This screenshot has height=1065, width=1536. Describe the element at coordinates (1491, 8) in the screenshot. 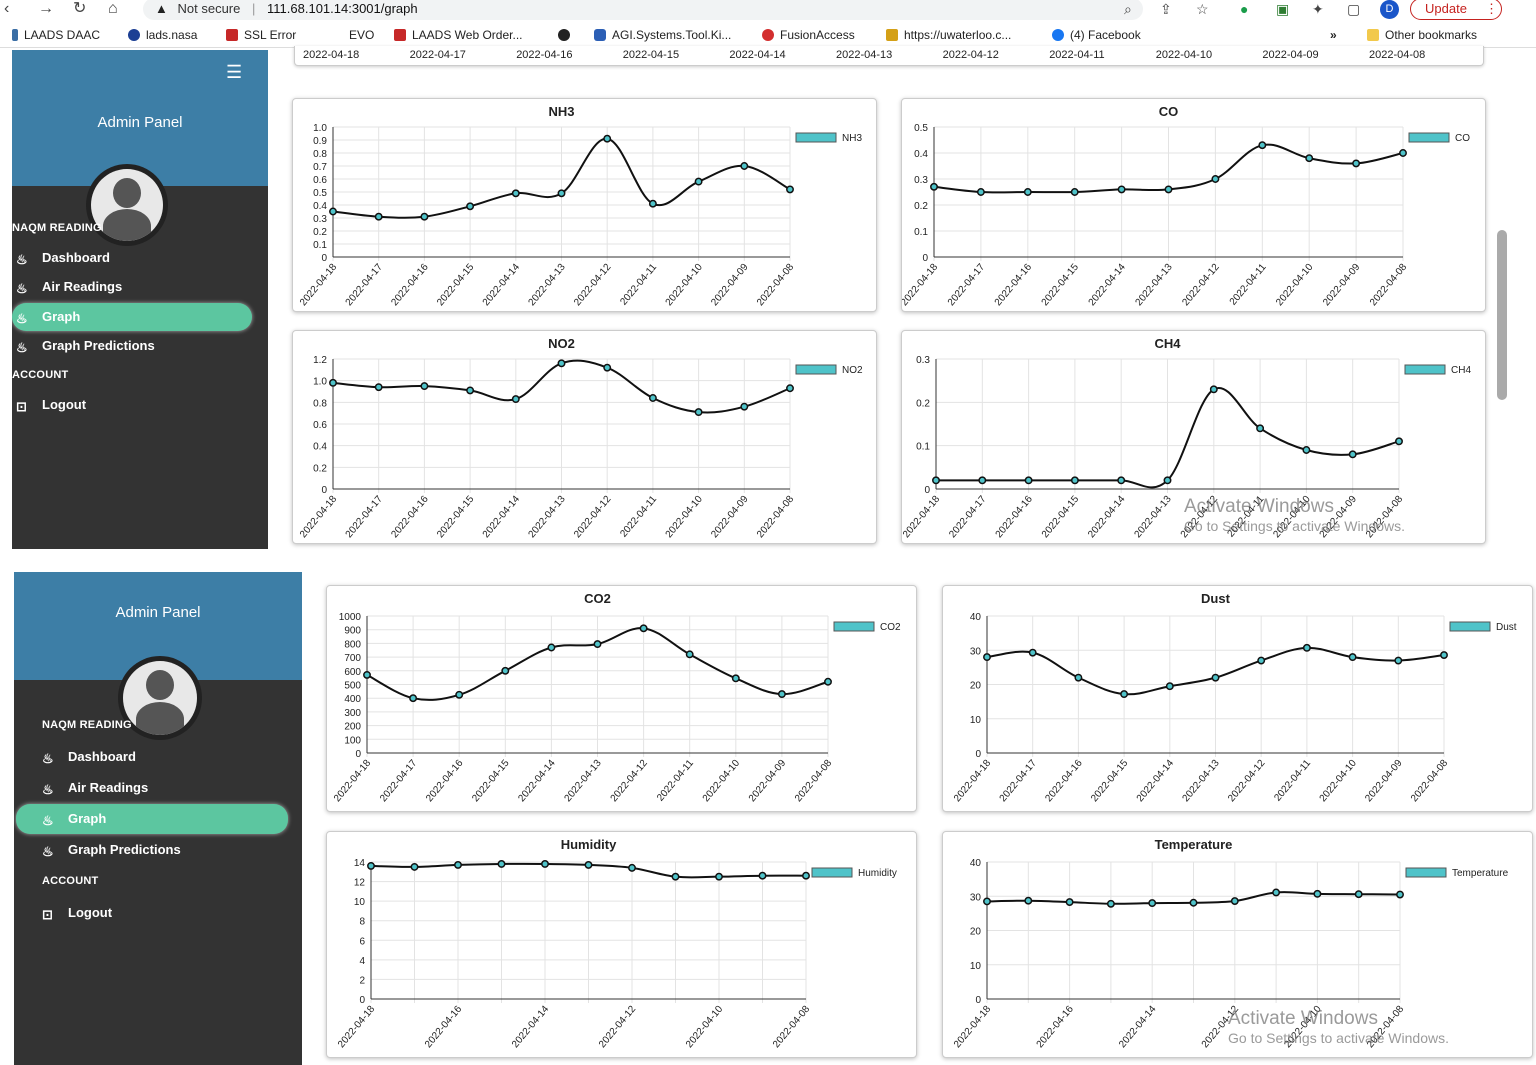

I see `kebab-menu-icon: ⋮` at that location.